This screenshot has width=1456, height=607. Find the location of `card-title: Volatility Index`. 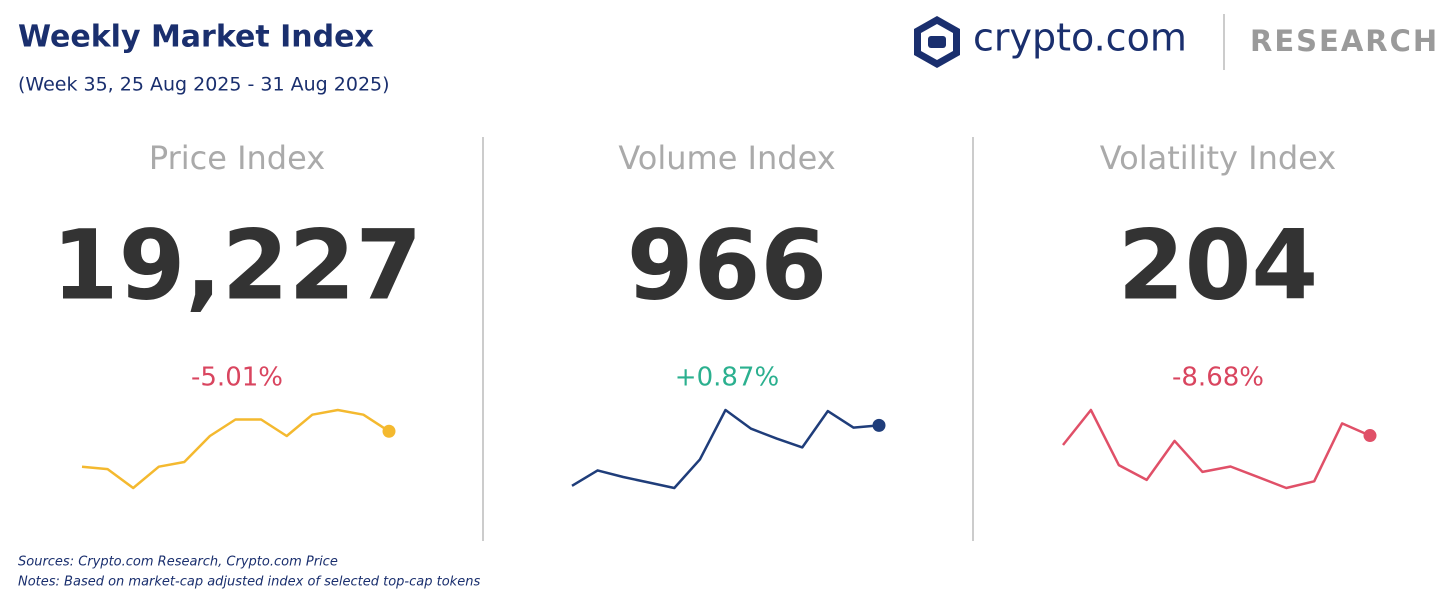

card-title: Volatility Index is located at coordinates (1218, 158).